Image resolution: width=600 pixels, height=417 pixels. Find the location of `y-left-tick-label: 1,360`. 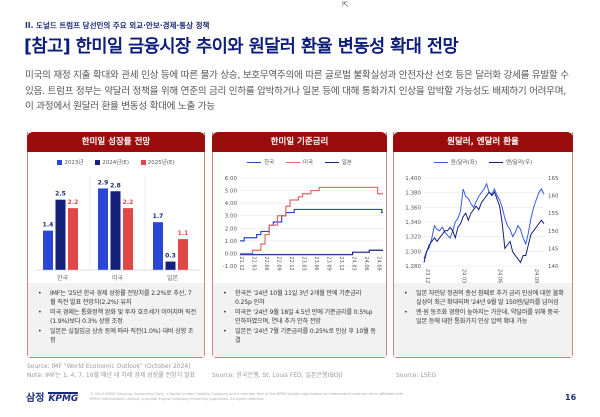

y-left-tick-label: 1,360 is located at coordinates (413, 208).